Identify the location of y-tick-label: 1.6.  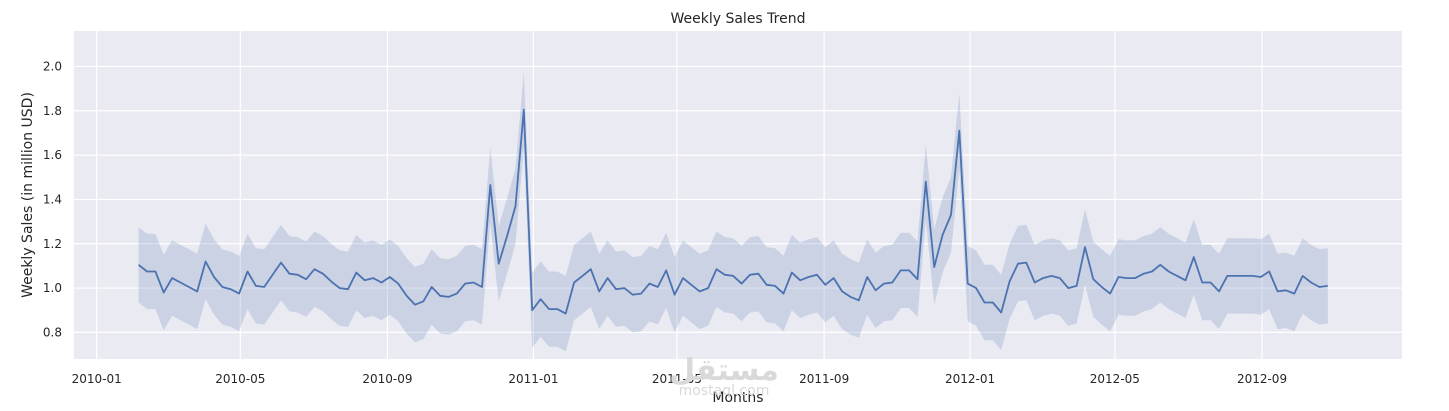
(52, 155).